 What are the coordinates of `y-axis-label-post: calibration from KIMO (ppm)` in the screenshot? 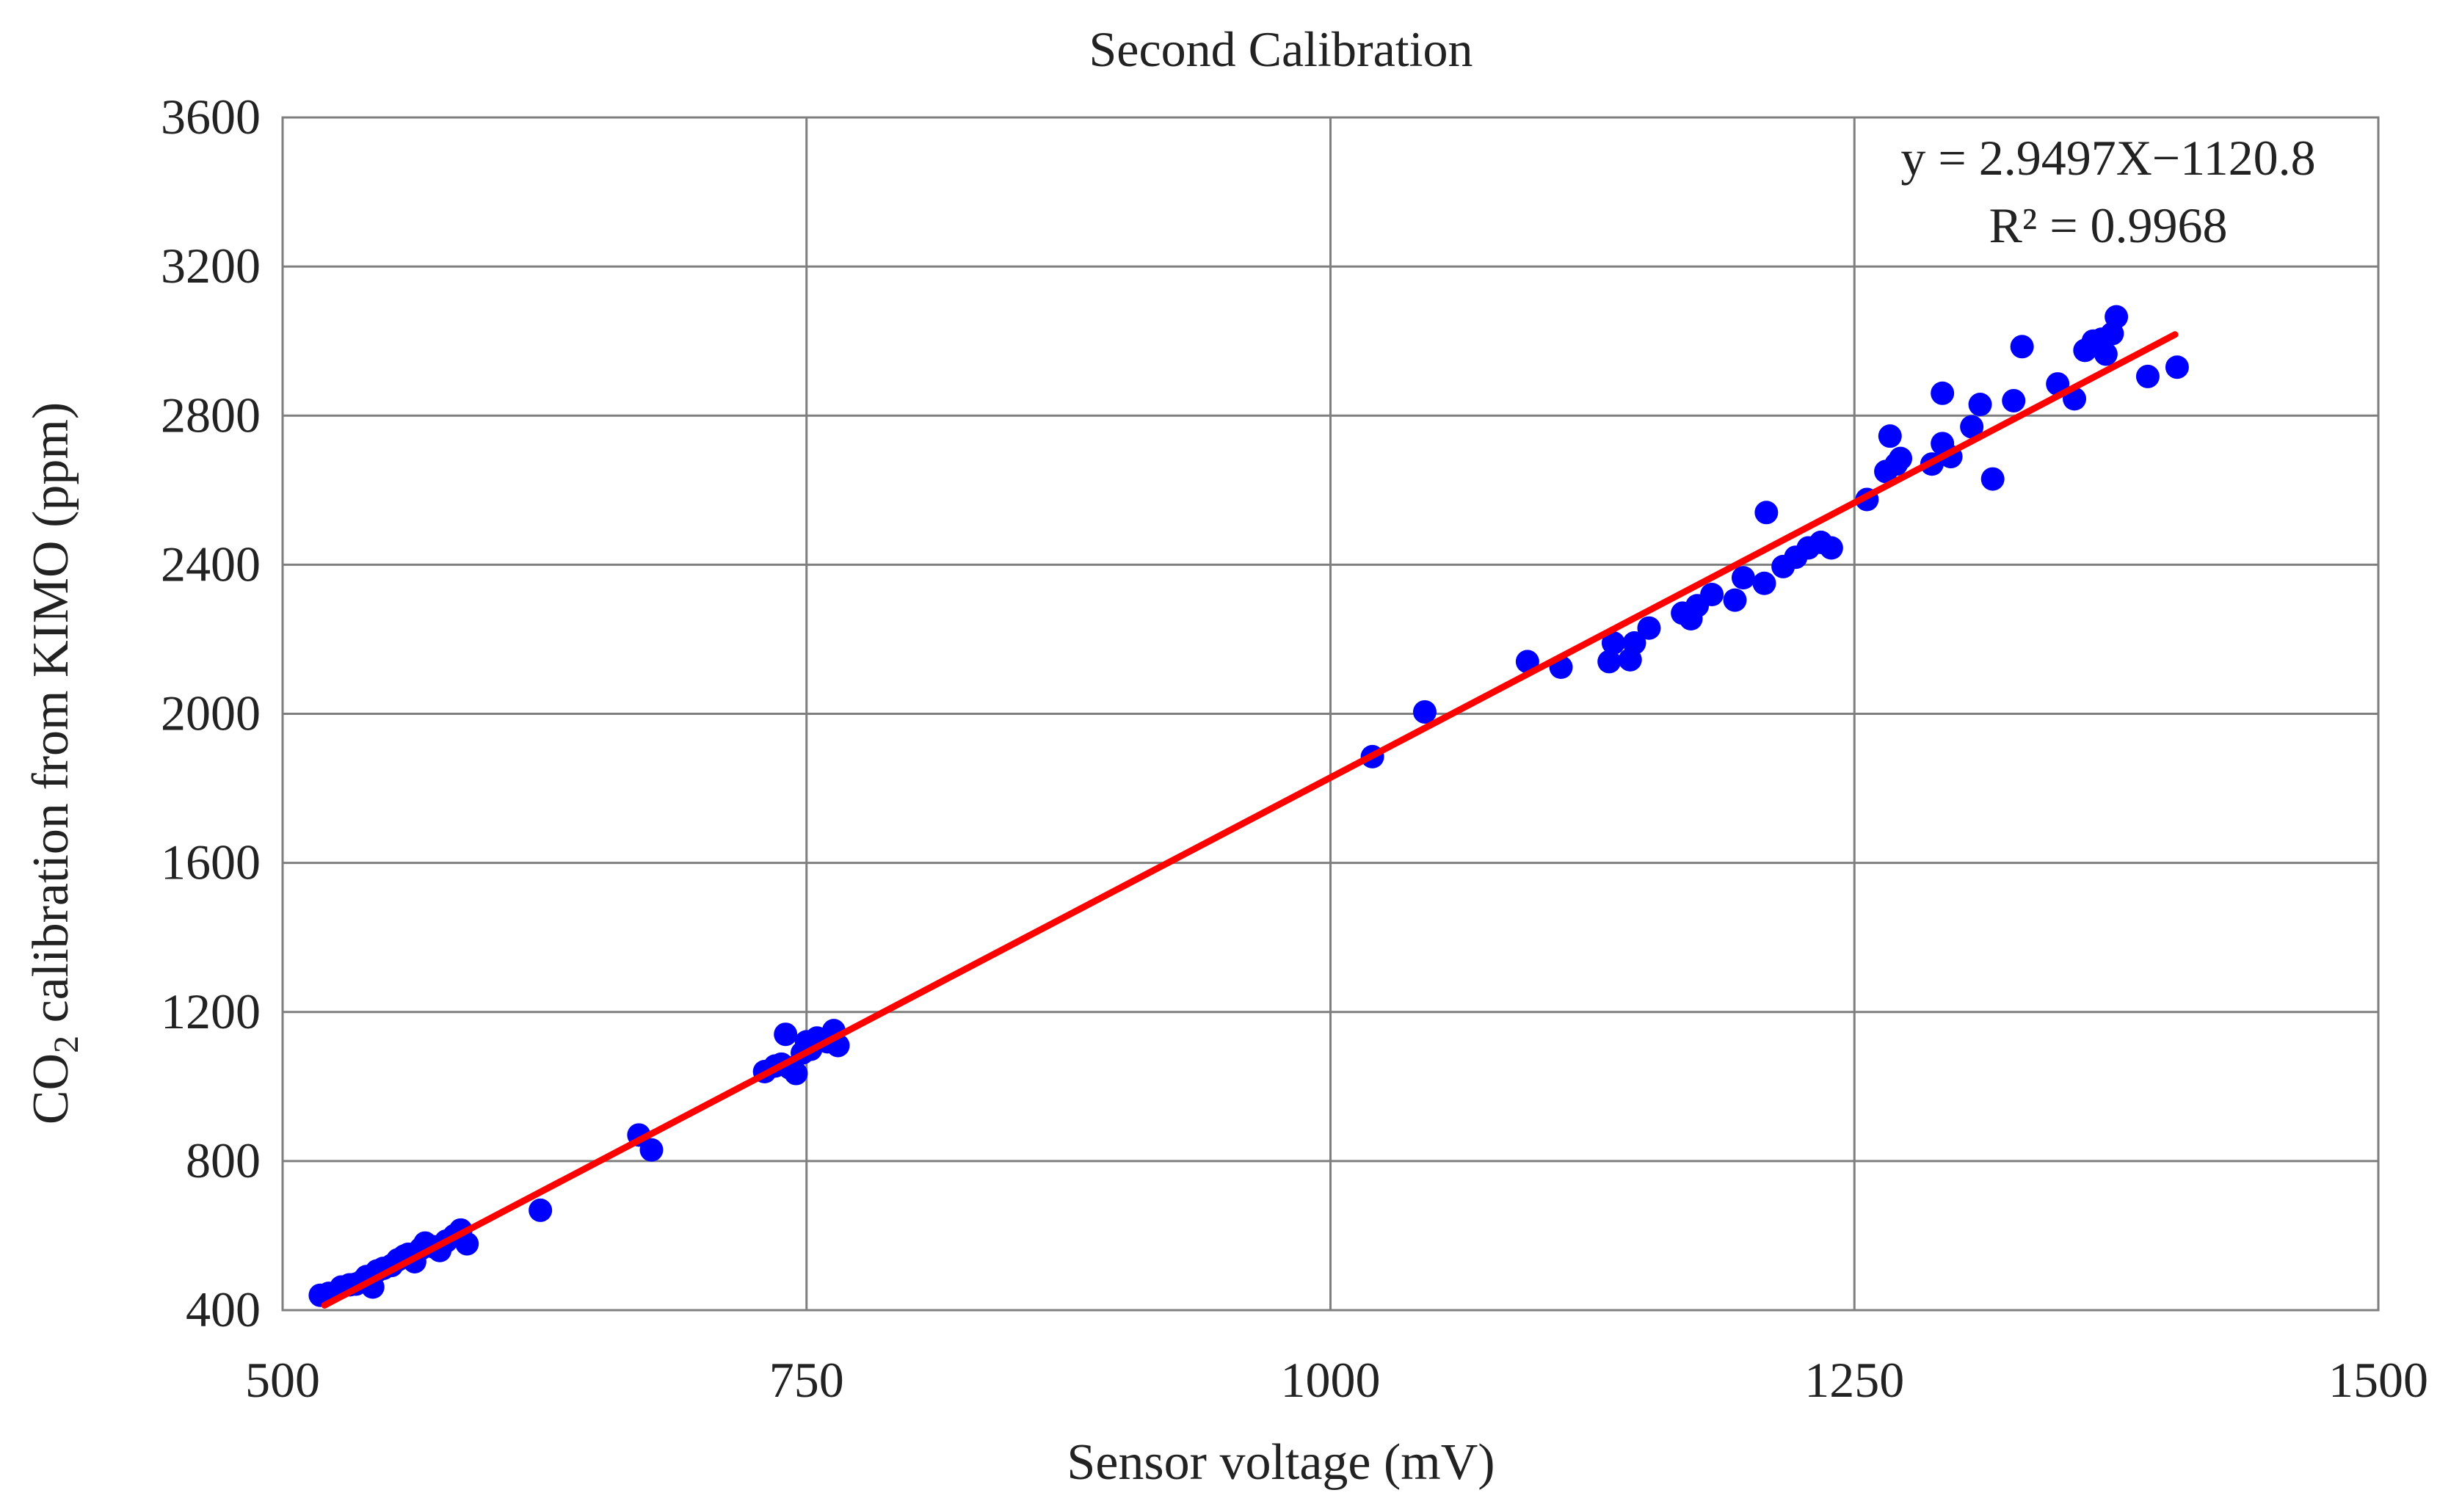 It's located at (51, 719).